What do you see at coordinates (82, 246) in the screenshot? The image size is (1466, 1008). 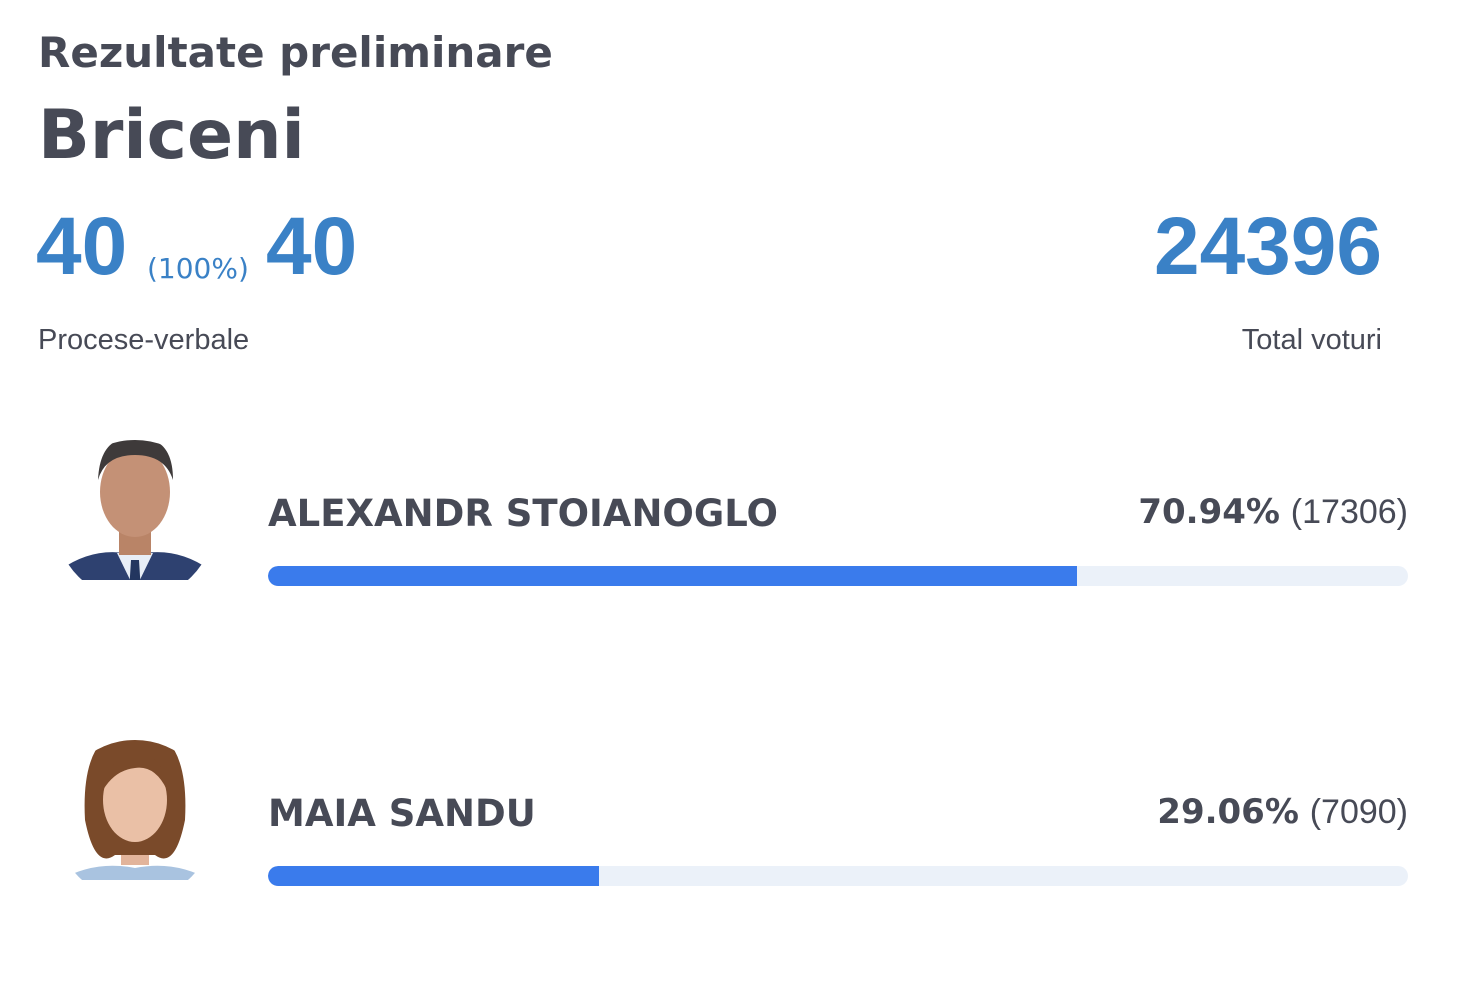 I see `processed: 40` at bounding box center [82, 246].